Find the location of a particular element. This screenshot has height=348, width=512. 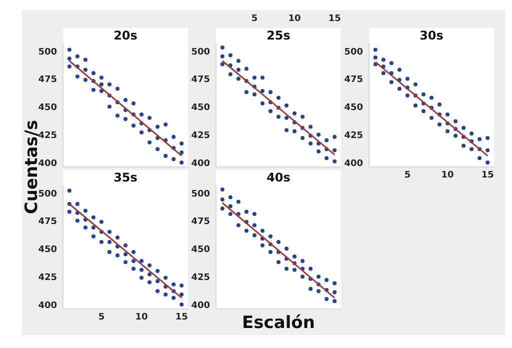

chart-title: 40s is located at coordinates (278, 177).